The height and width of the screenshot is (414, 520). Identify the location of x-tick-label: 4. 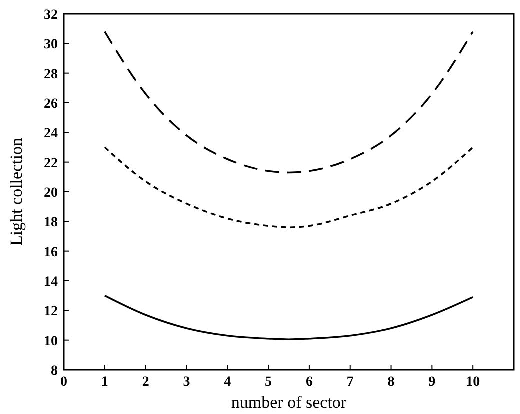
(228, 382).